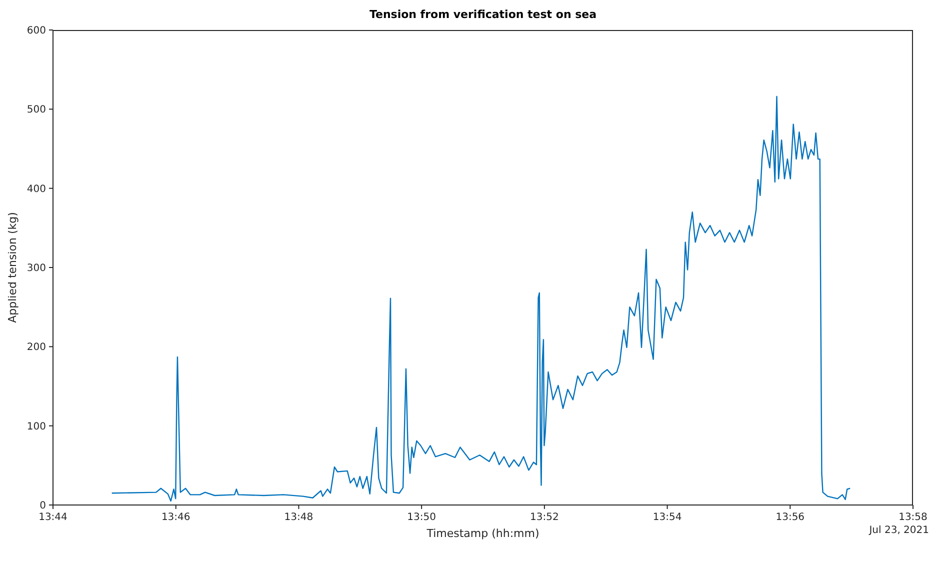 The height and width of the screenshot is (565, 935). I want to click on x-tick-label: 13:50, so click(421, 518).